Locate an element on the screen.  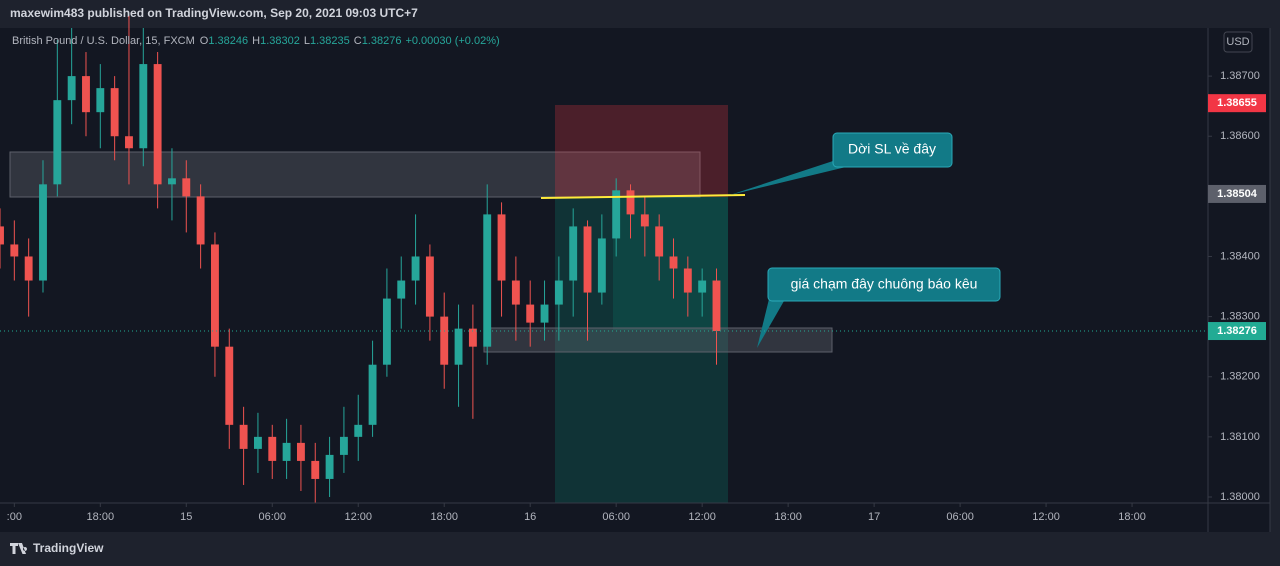
legend-change: +0.00030 (+0.02%) is located at coordinates (452, 41).